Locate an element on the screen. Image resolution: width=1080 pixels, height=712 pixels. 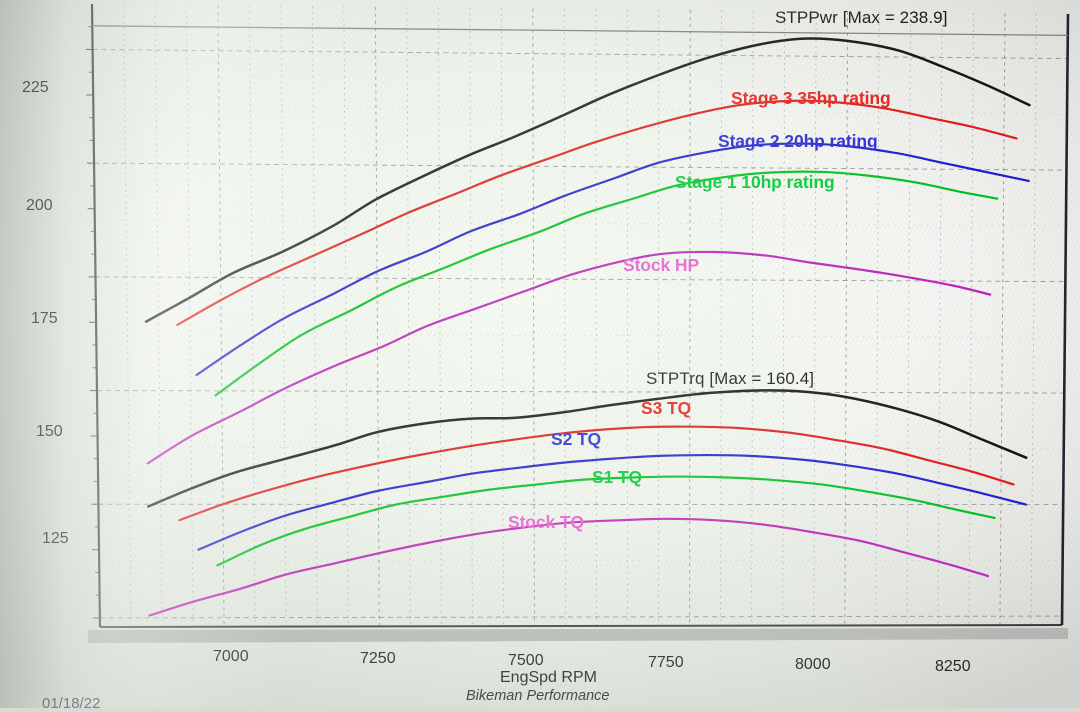
x-tick-8000: 8000 is located at coordinates (813, 665).